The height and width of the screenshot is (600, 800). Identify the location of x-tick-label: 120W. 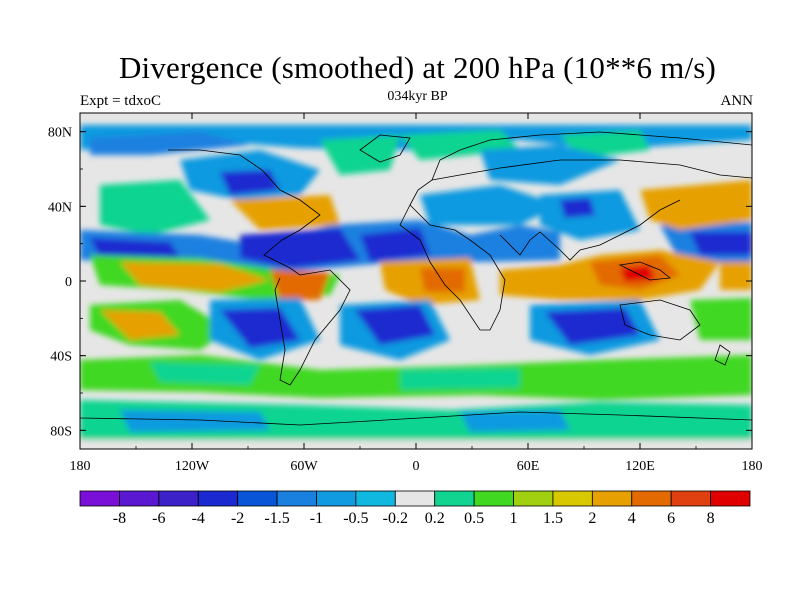
(192, 466).